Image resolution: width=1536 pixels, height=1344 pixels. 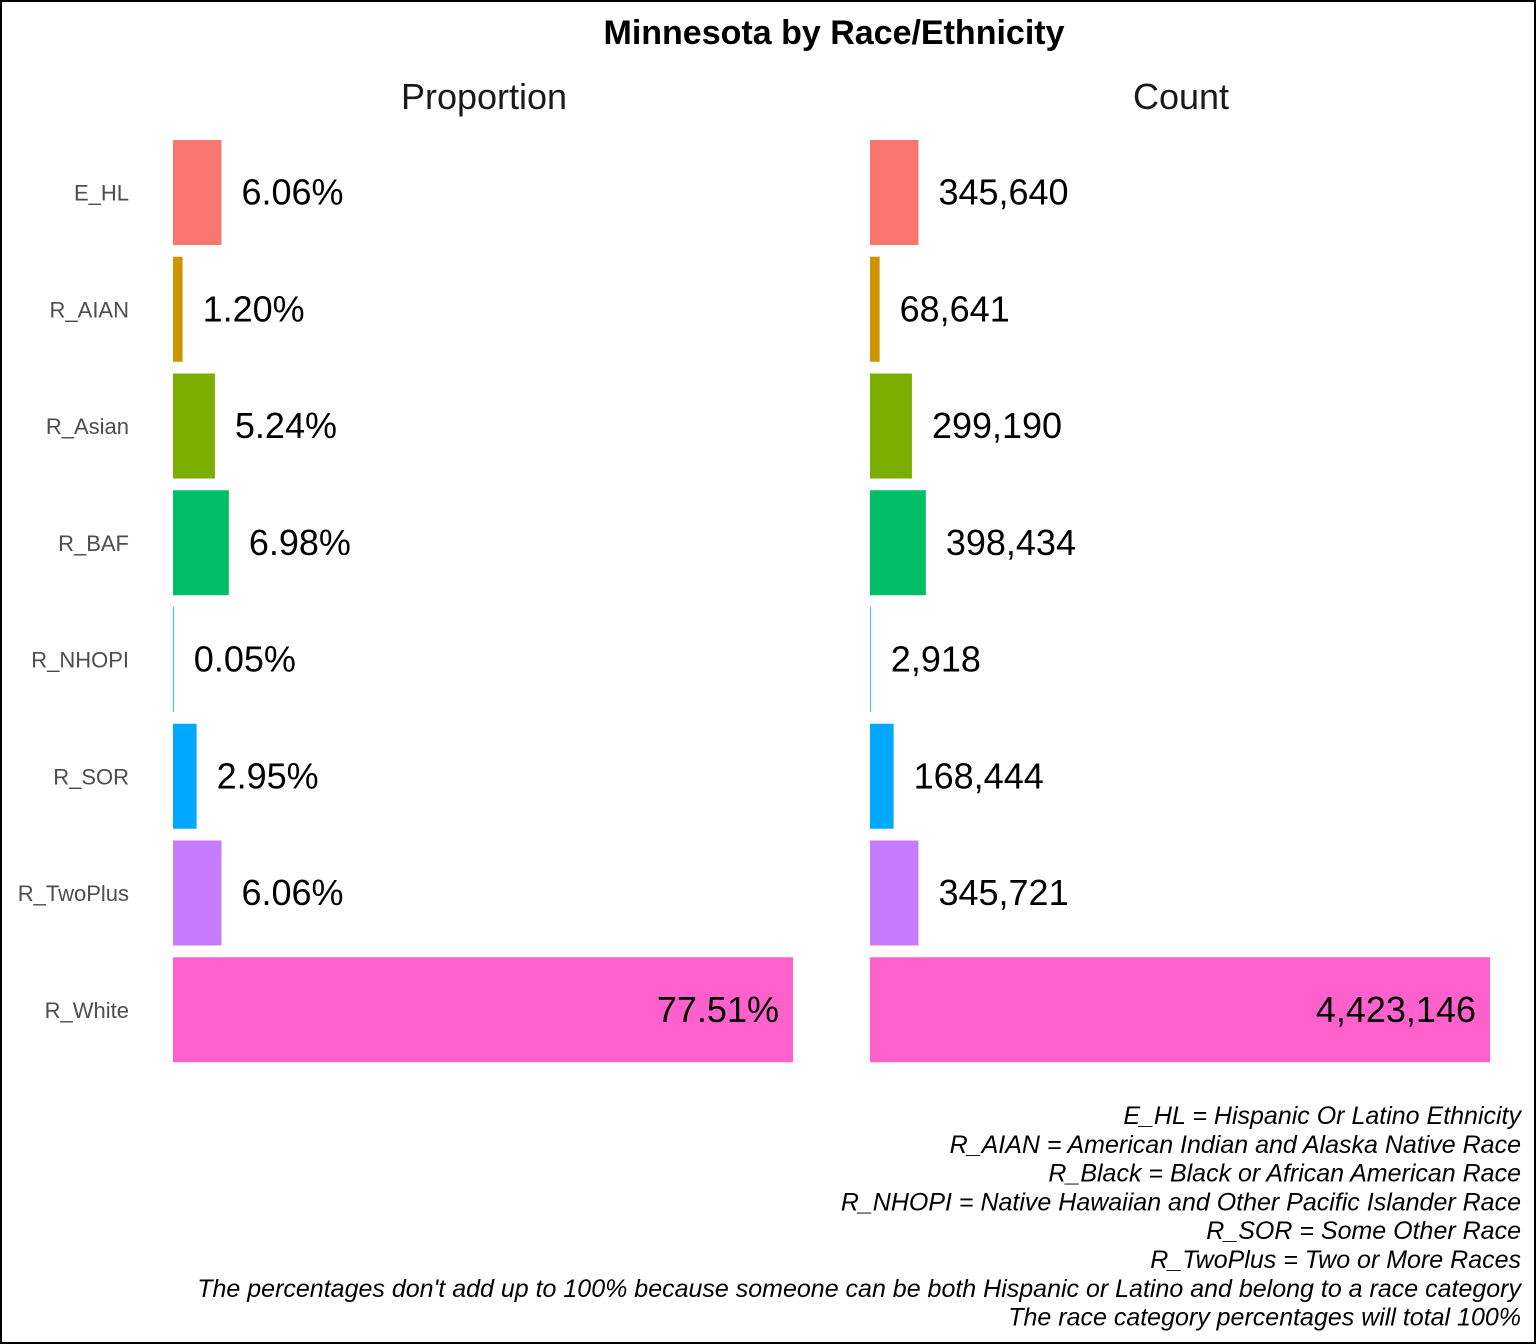 What do you see at coordinates (89, 309) in the screenshot?
I see `category-label-r-aian: R_AIAN` at bounding box center [89, 309].